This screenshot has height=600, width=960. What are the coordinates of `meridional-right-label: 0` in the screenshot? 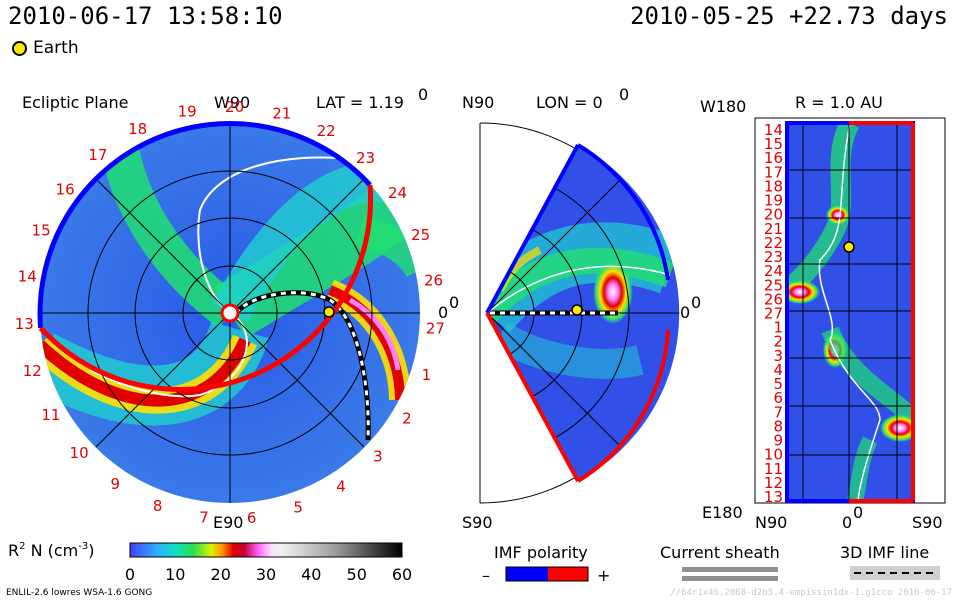 It's located at (685, 312).